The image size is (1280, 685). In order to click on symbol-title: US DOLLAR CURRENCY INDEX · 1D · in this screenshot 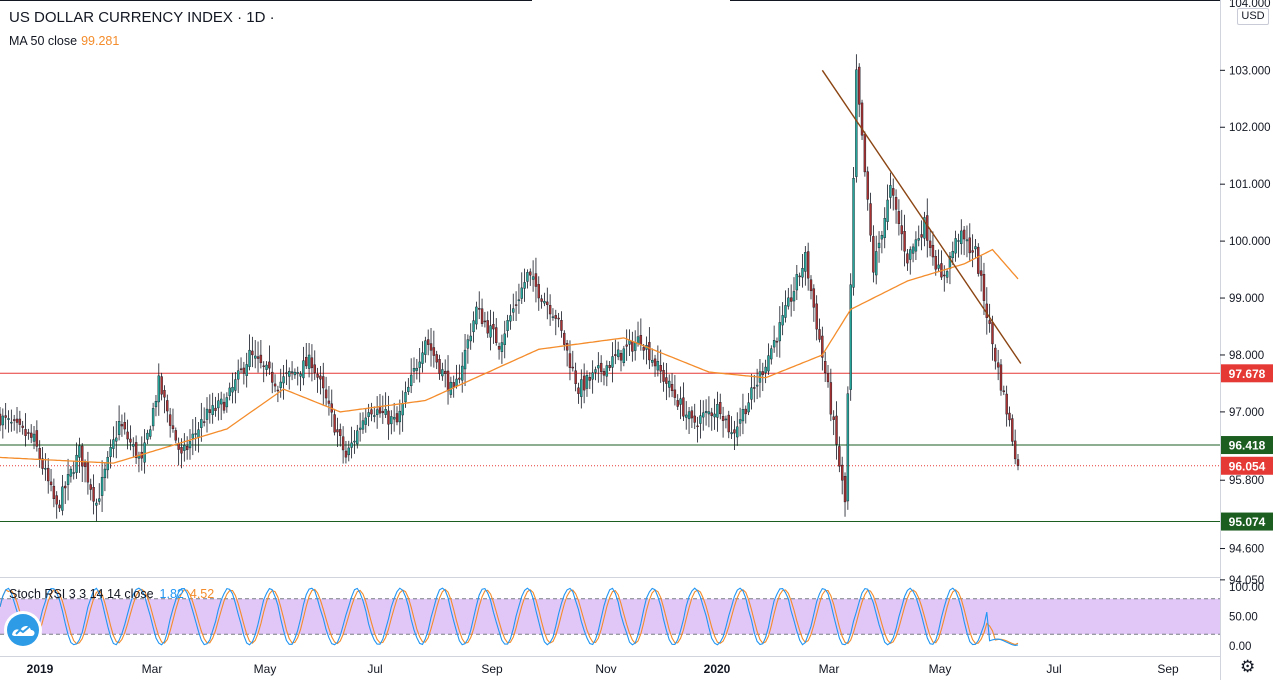, I will do `click(142, 17)`.